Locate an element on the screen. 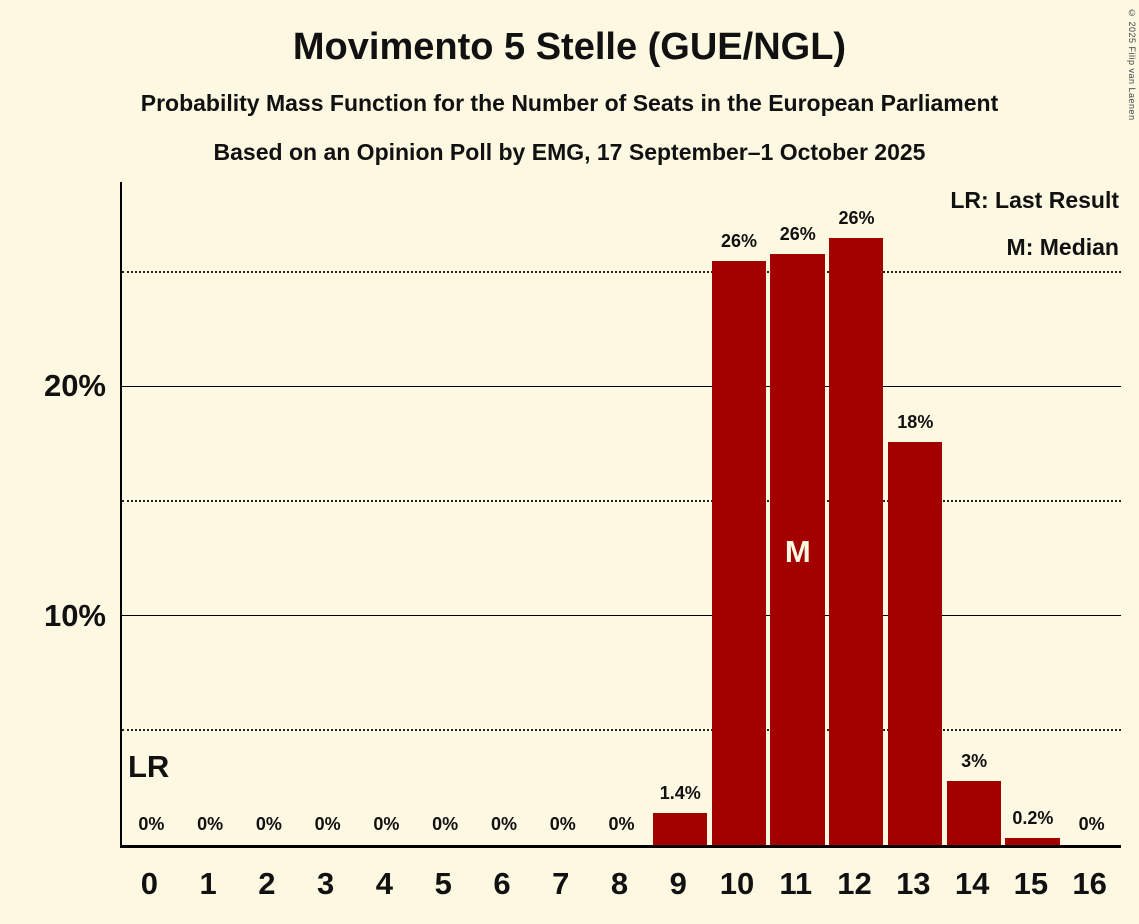 The height and width of the screenshot is (924, 1139). bar-value-label-2: 0% is located at coordinates (268, 824).